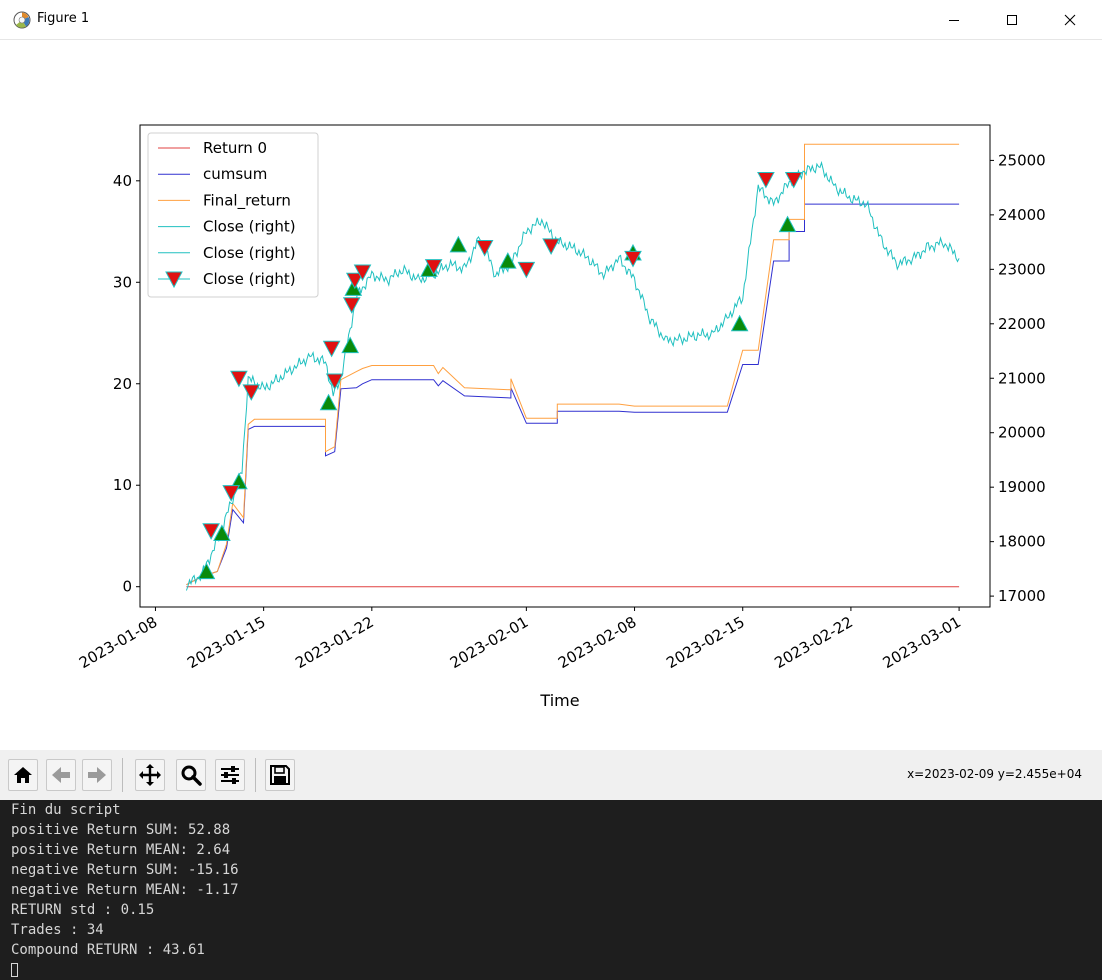 Image resolution: width=1102 pixels, height=980 pixels. Describe the element at coordinates (1022, 324) in the screenshot. I see `right-tick-label-5: 22000` at that location.